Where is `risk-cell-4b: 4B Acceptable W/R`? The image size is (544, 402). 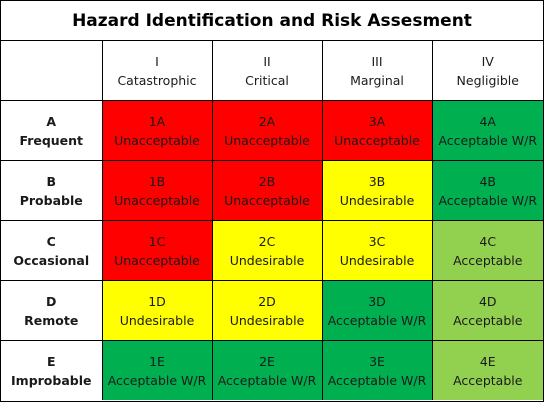 risk-cell-4b: 4B Acceptable W/R is located at coordinates (487, 190).